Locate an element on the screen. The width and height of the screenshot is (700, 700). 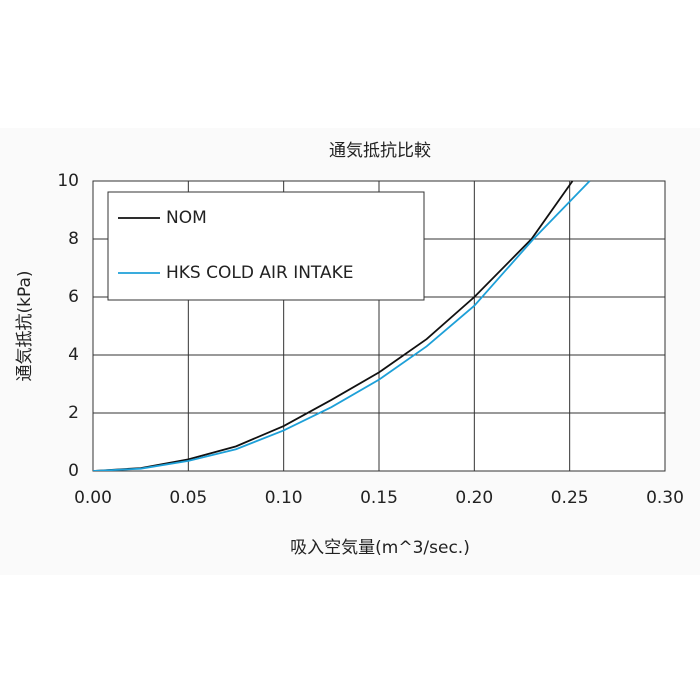
y-tick-label: 2 is located at coordinates (73, 413).